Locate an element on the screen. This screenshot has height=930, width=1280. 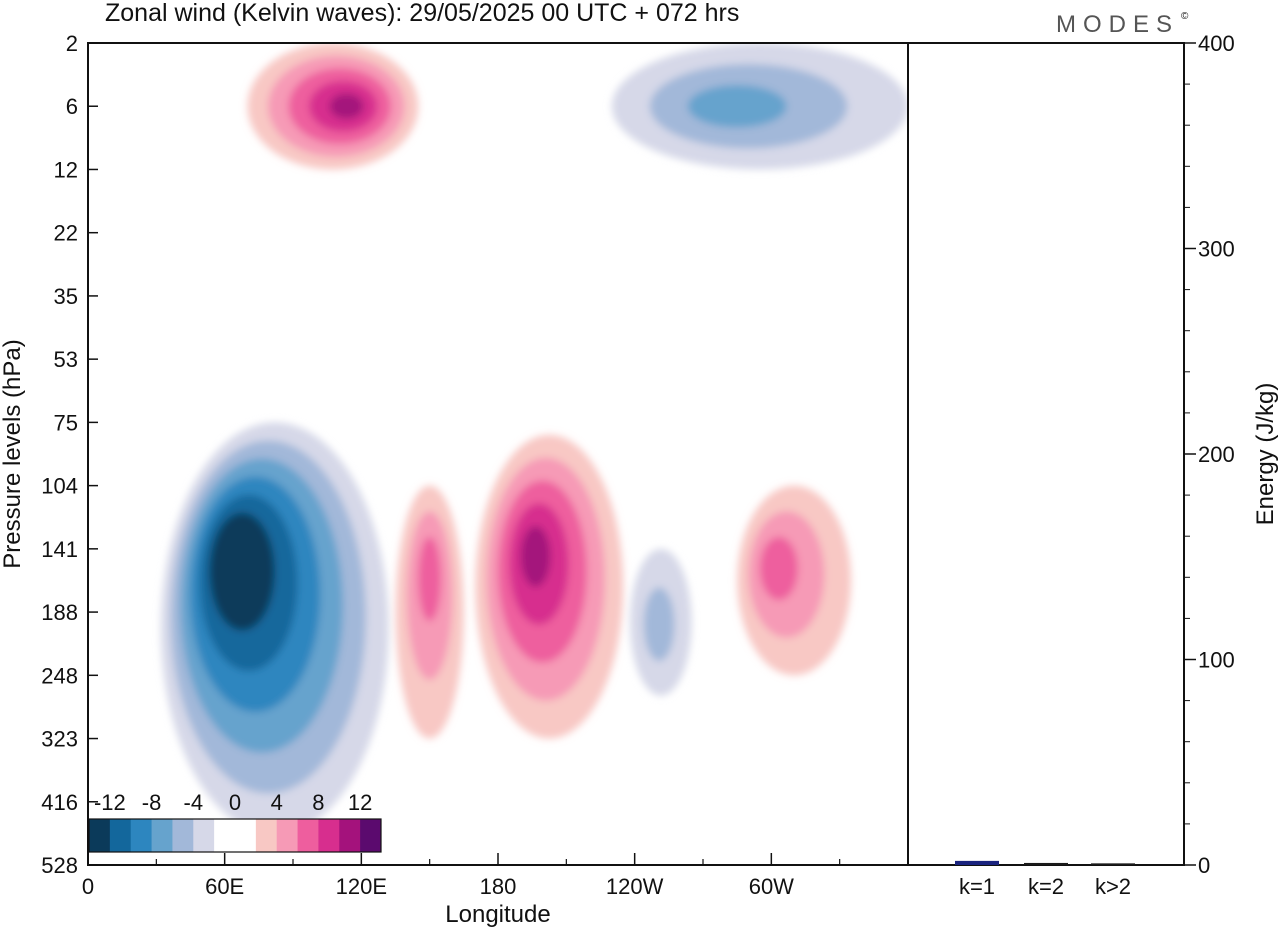
y-tick-label: 416 is located at coordinates (59, 802).